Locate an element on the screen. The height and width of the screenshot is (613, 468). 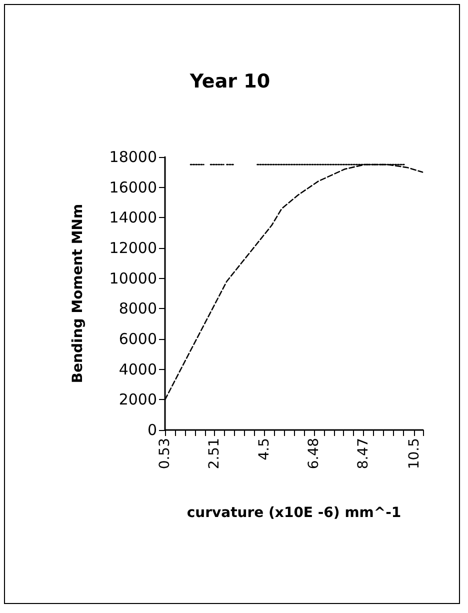
chart-title: Year 10 is located at coordinates (229, 81).